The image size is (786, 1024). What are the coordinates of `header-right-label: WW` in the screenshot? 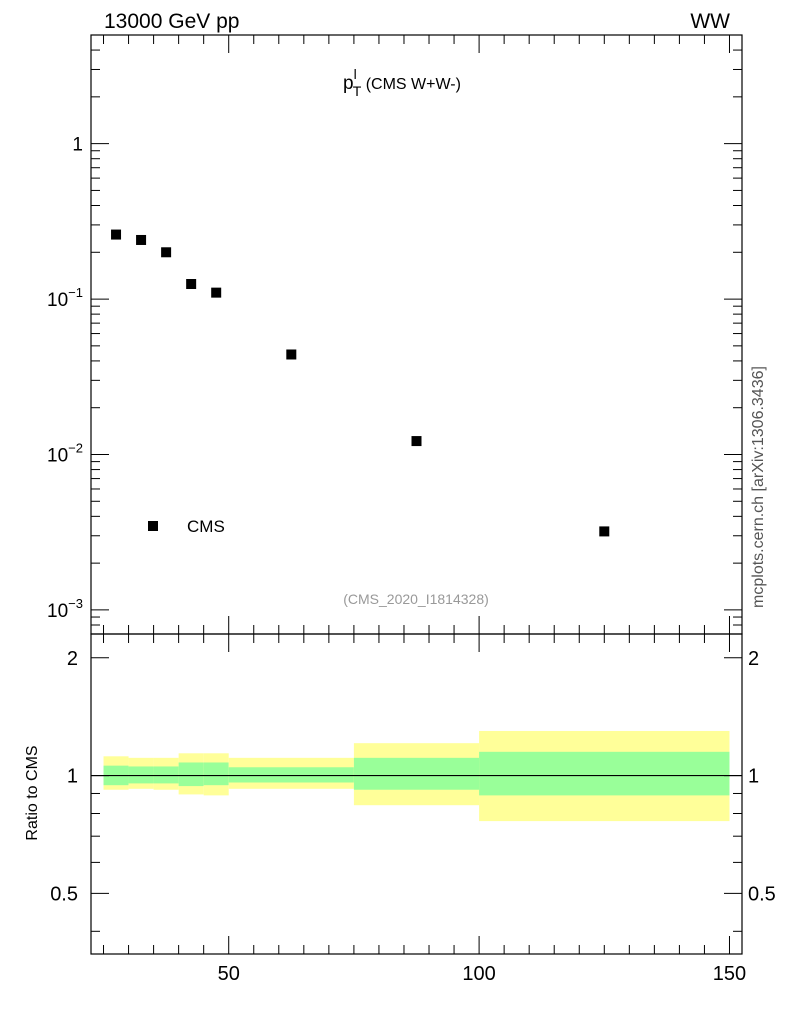 It's located at (710, 21).